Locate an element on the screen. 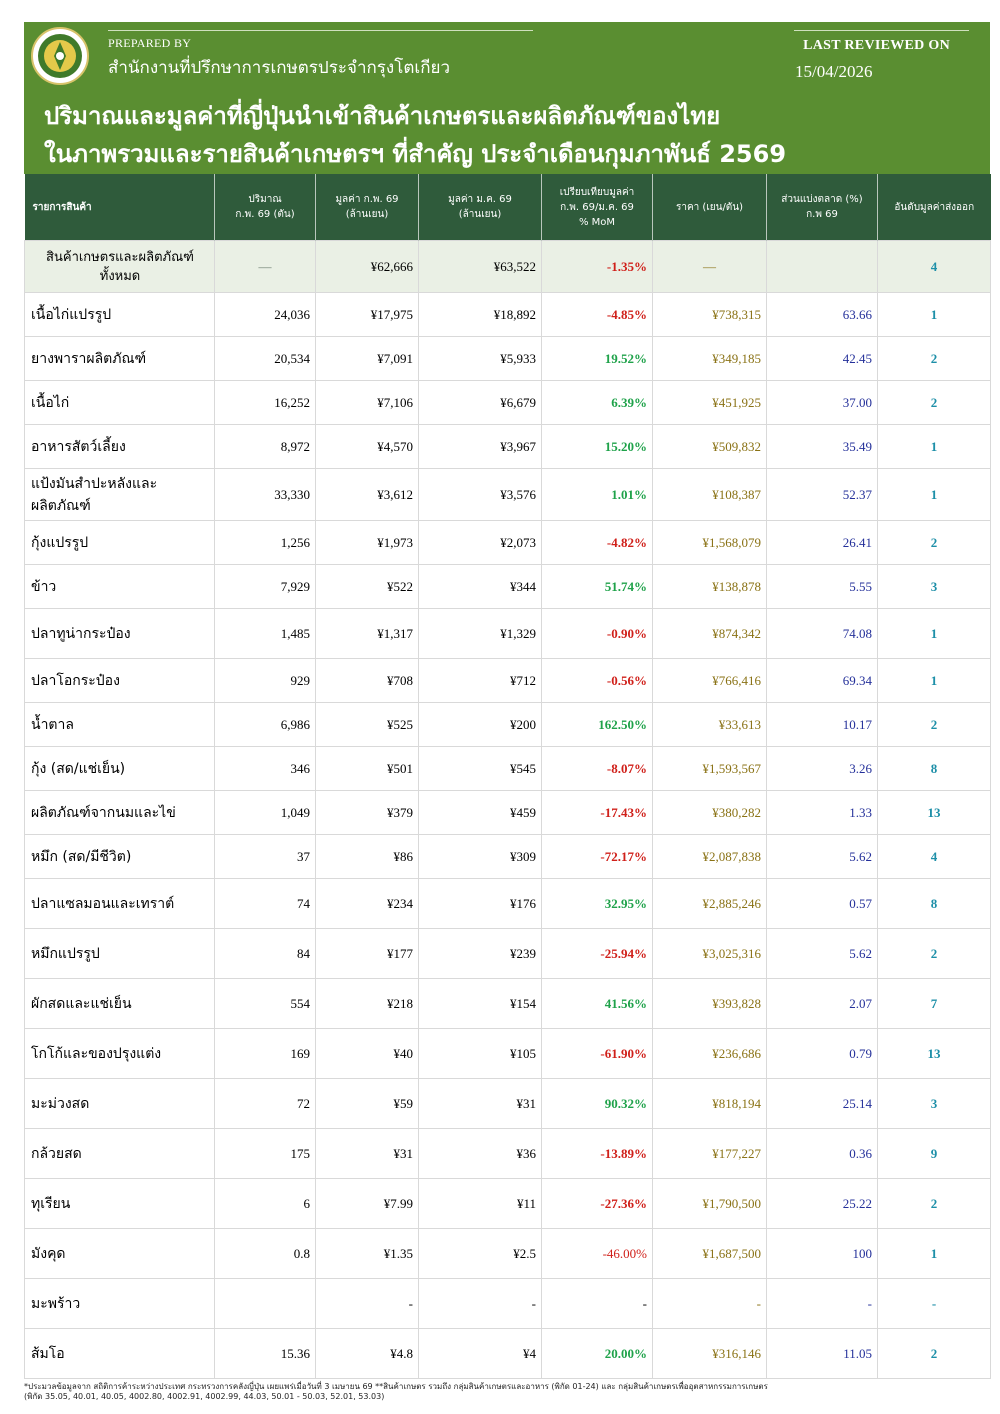  cell-share: 37.00 is located at coordinates (822, 402).